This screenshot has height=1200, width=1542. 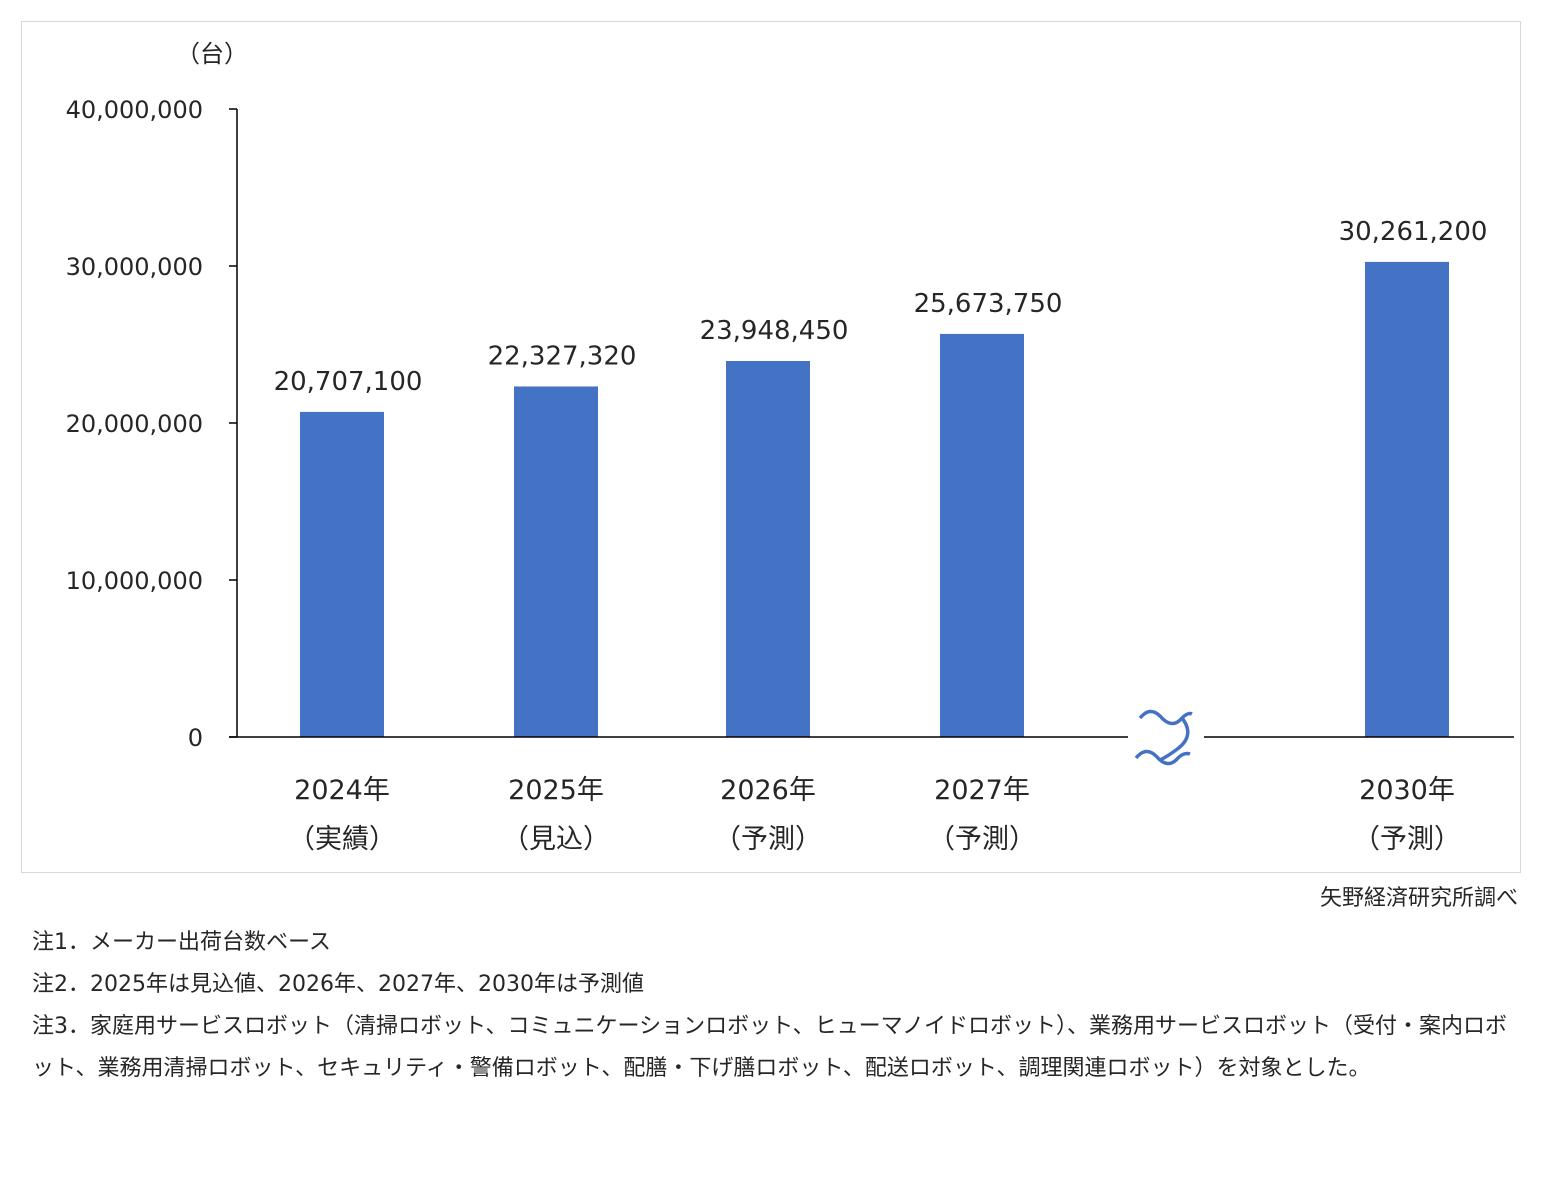 What do you see at coordinates (195, 738) in the screenshot?
I see `y-tick-label: 0` at bounding box center [195, 738].